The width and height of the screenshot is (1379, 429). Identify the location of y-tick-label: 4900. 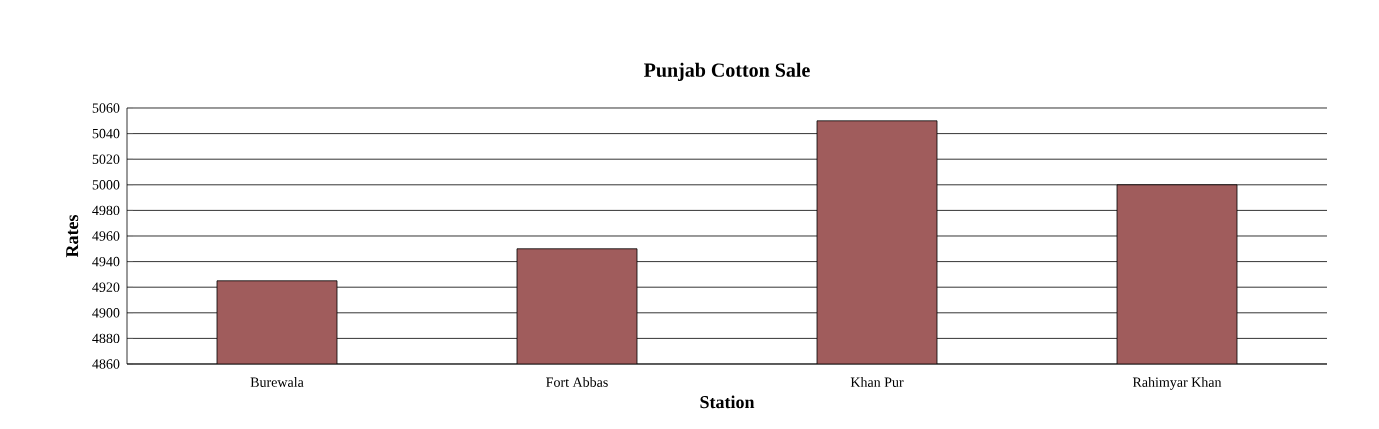
(106, 313).